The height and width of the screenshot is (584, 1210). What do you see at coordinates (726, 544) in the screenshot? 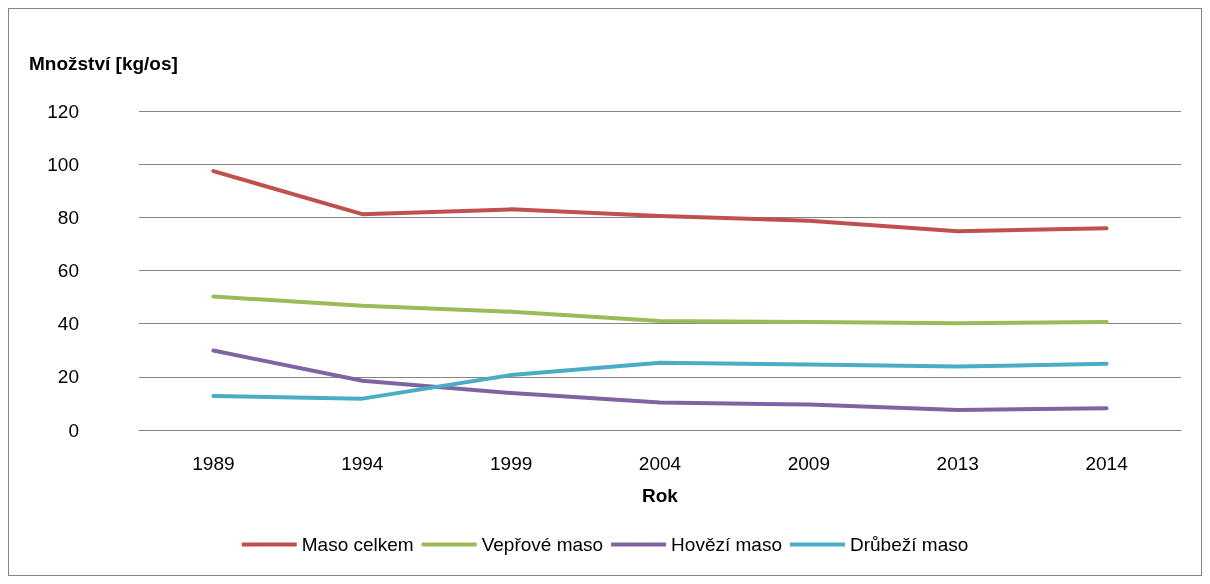
I see `legend-label: Hovězí maso` at bounding box center [726, 544].